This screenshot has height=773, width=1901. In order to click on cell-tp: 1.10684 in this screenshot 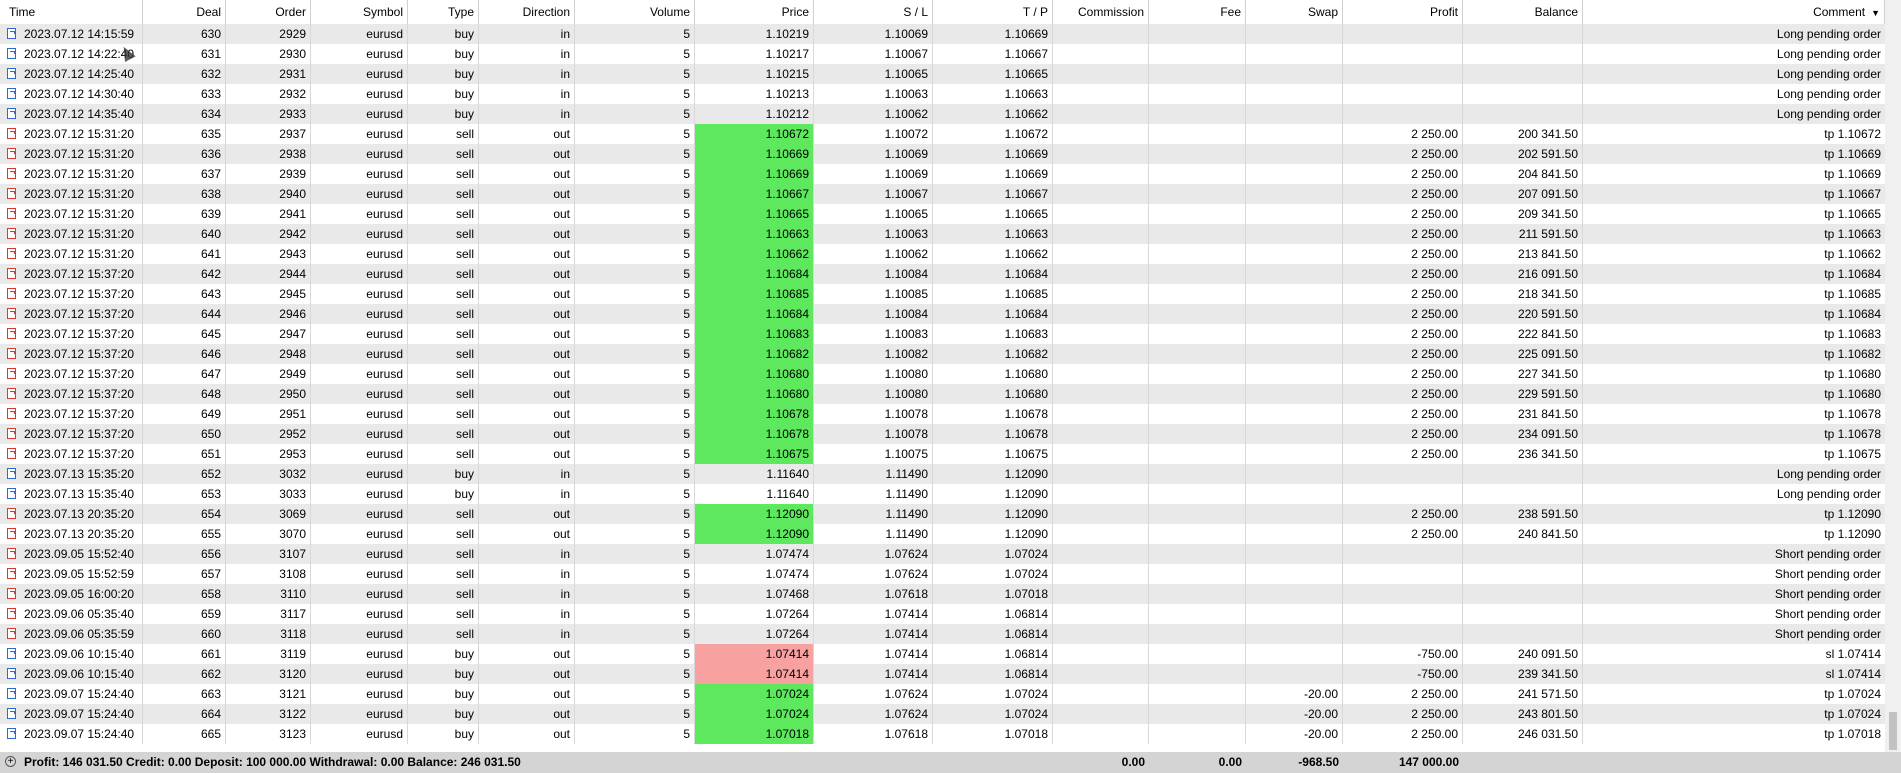, I will do `click(993, 314)`.